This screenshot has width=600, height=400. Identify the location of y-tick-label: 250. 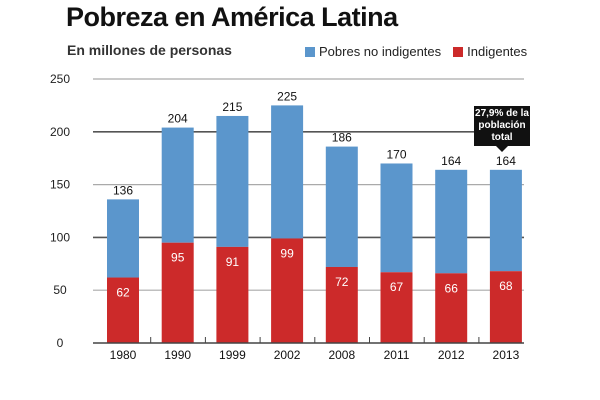
(60, 79).